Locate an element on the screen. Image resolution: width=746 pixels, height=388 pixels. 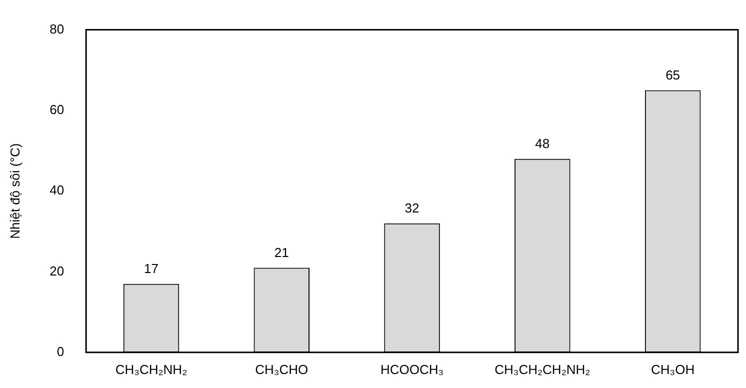
data-label: 17 is located at coordinates (151, 268).